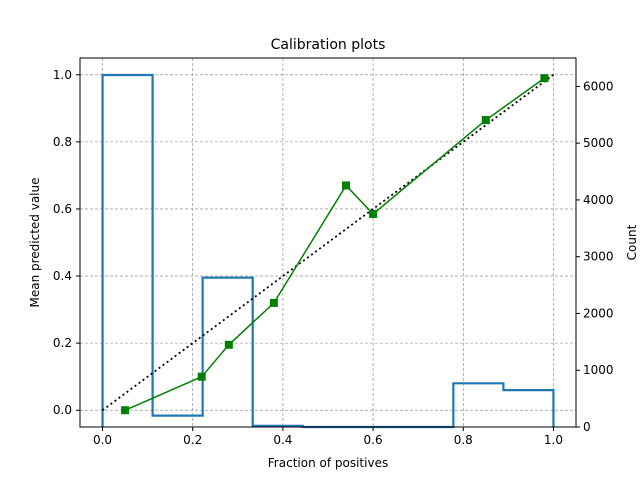 The height and width of the screenshot is (484, 640). What do you see at coordinates (62, 276) in the screenshot?
I see `y-tick-label-2: 0.4` at bounding box center [62, 276].